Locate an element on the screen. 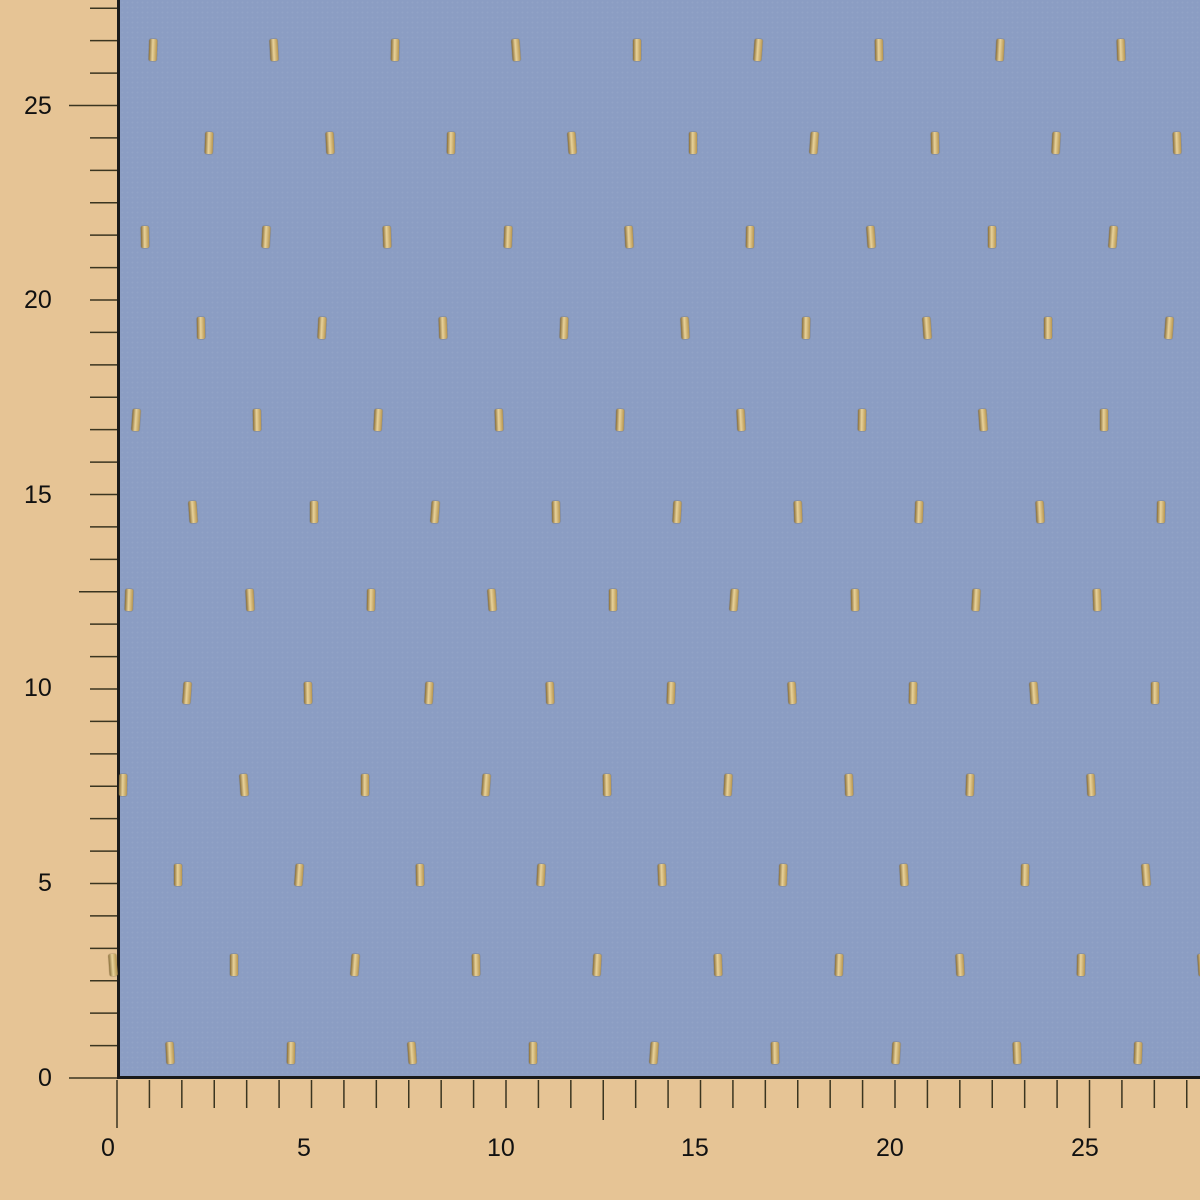 This screenshot has width=1200, height=1200. x-label: 10 is located at coordinates (501, 1148).